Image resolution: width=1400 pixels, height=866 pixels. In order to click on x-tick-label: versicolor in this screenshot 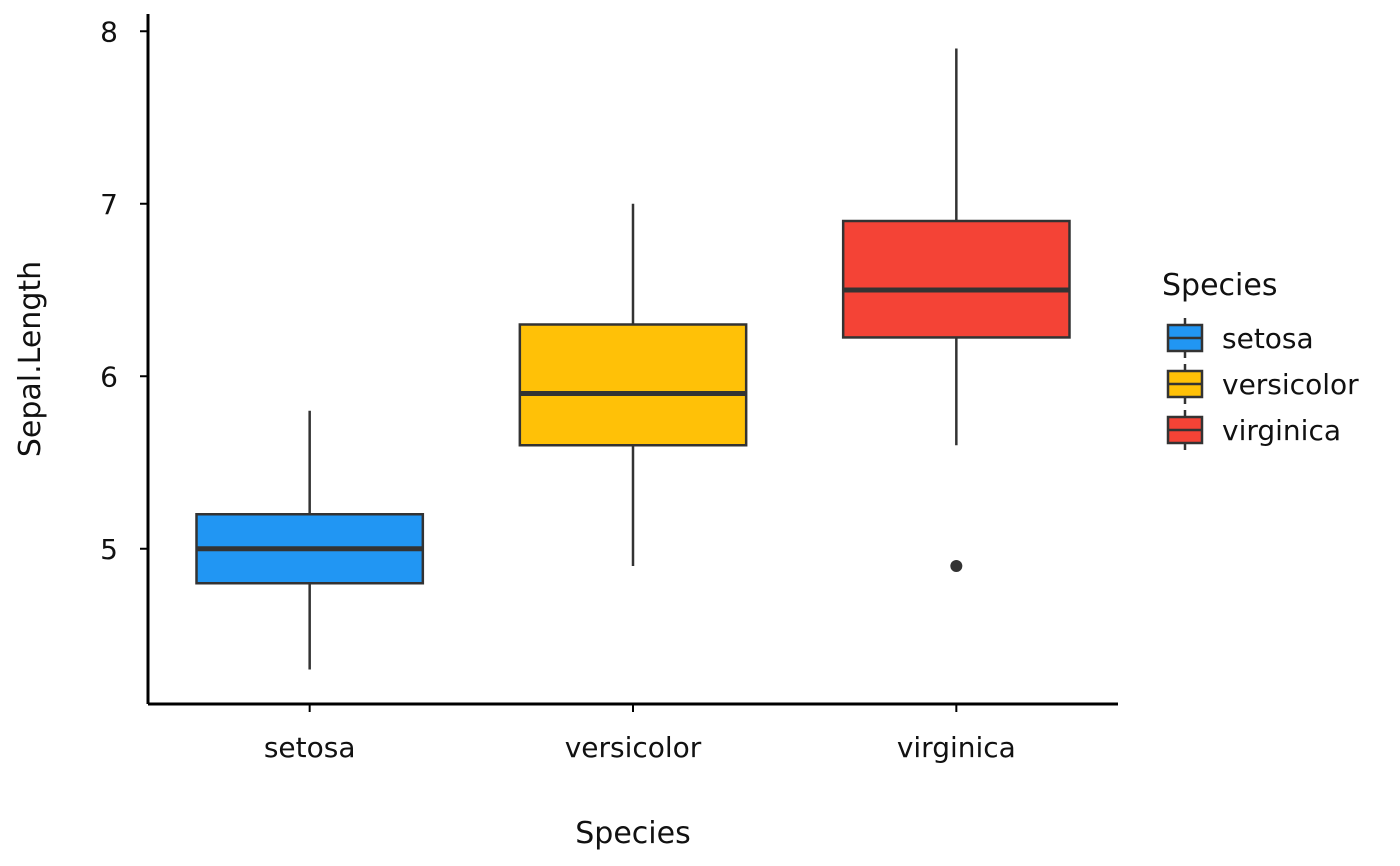, I will do `click(633, 747)`.